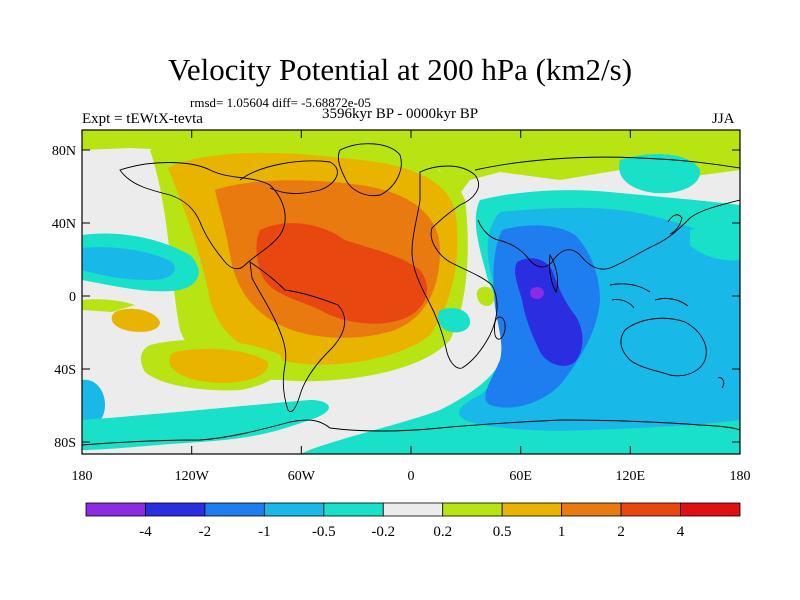 The width and height of the screenshot is (800, 600). I want to click on y-tick-label: 40N, so click(64, 224).